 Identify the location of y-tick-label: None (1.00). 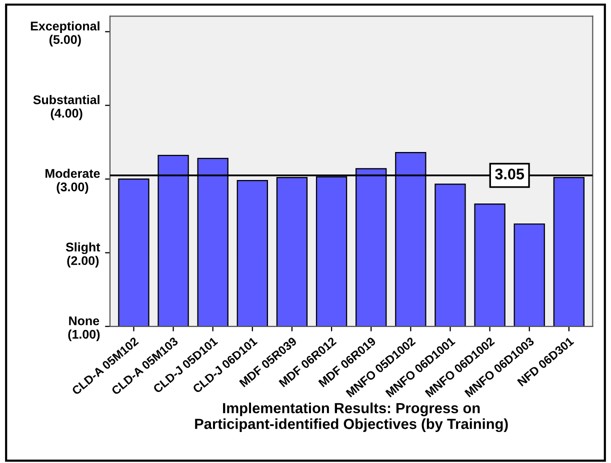
(84, 329).